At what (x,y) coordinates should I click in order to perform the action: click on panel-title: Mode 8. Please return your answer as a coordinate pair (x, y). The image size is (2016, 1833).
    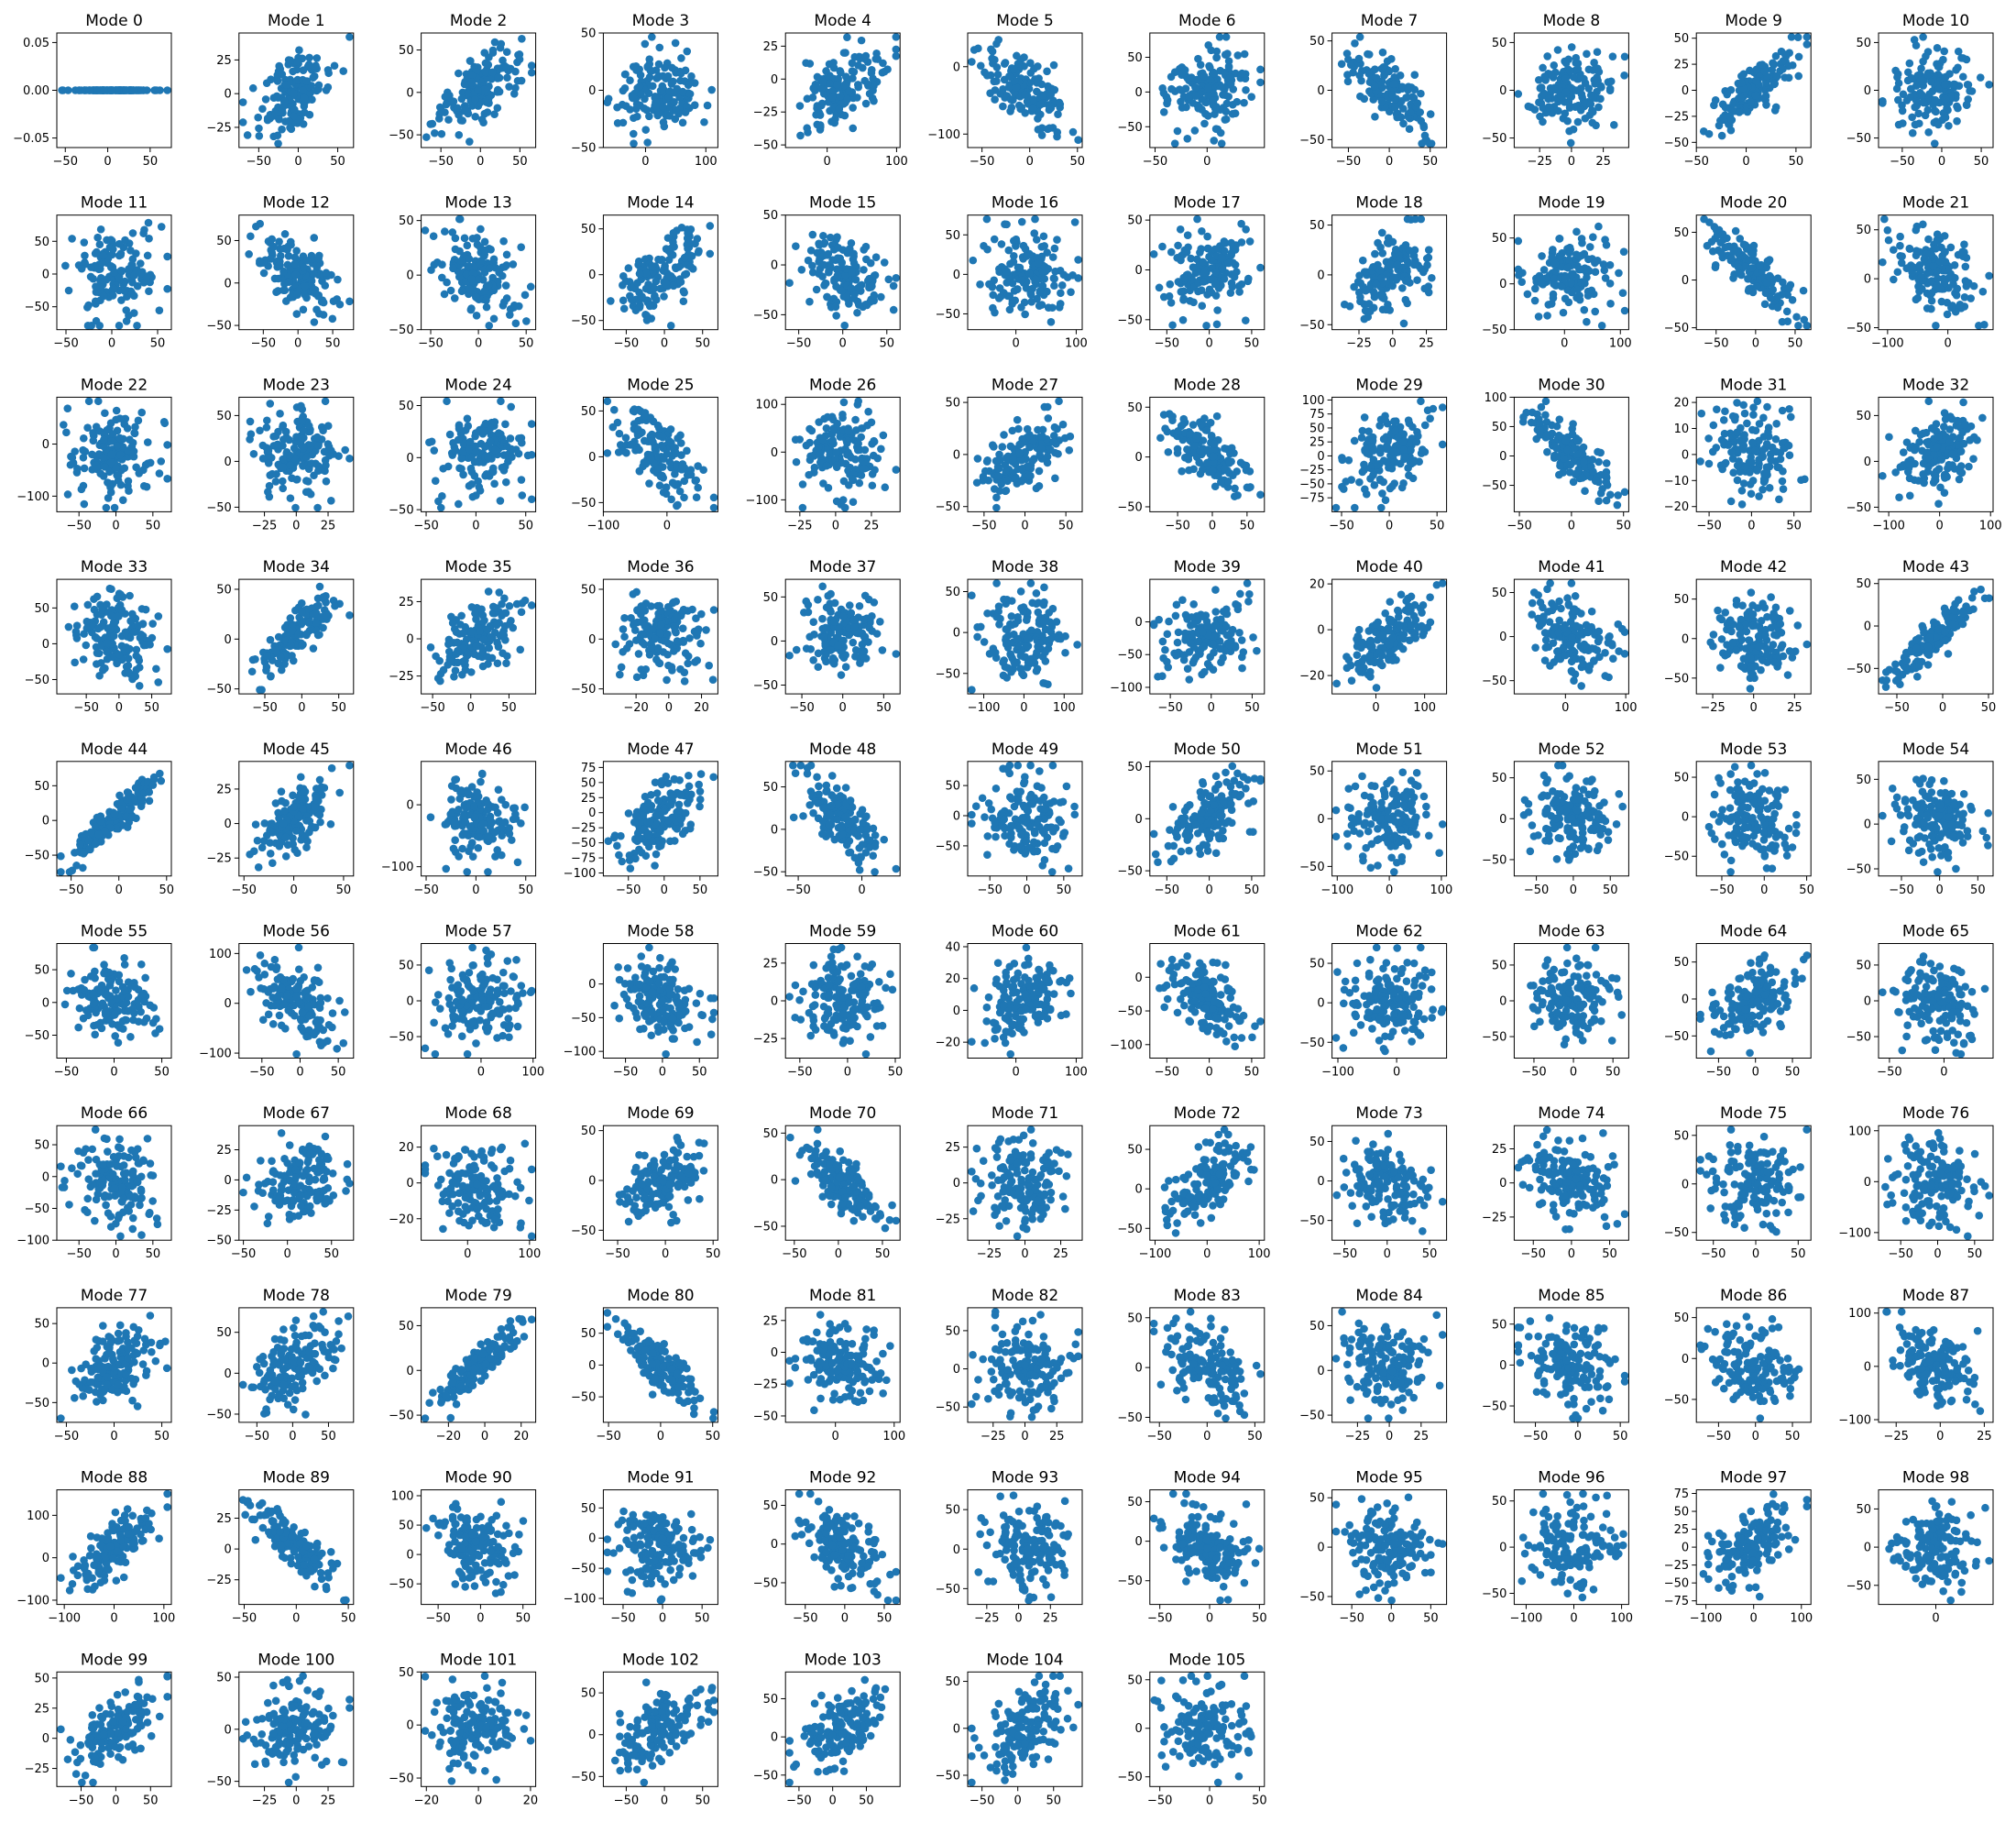
    Looking at the image, I should click on (1572, 21).